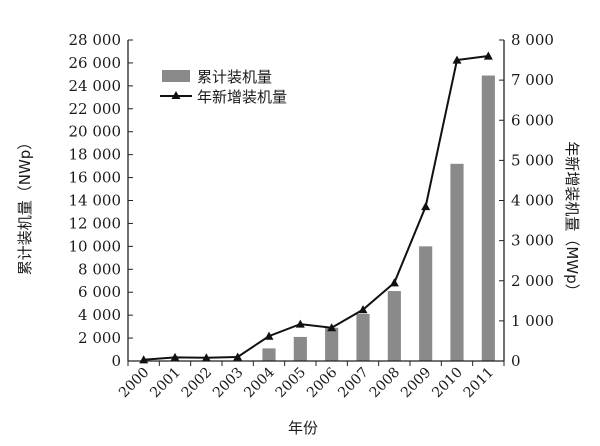 The height and width of the screenshot is (446, 600). What do you see at coordinates (363, 309) in the screenshot?
I see `marker-2007` at bounding box center [363, 309].